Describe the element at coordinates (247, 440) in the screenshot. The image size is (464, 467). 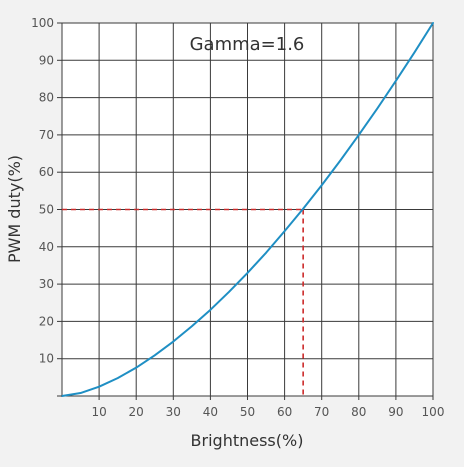
I see `x-axis-title: Brightness(%)` at that location.